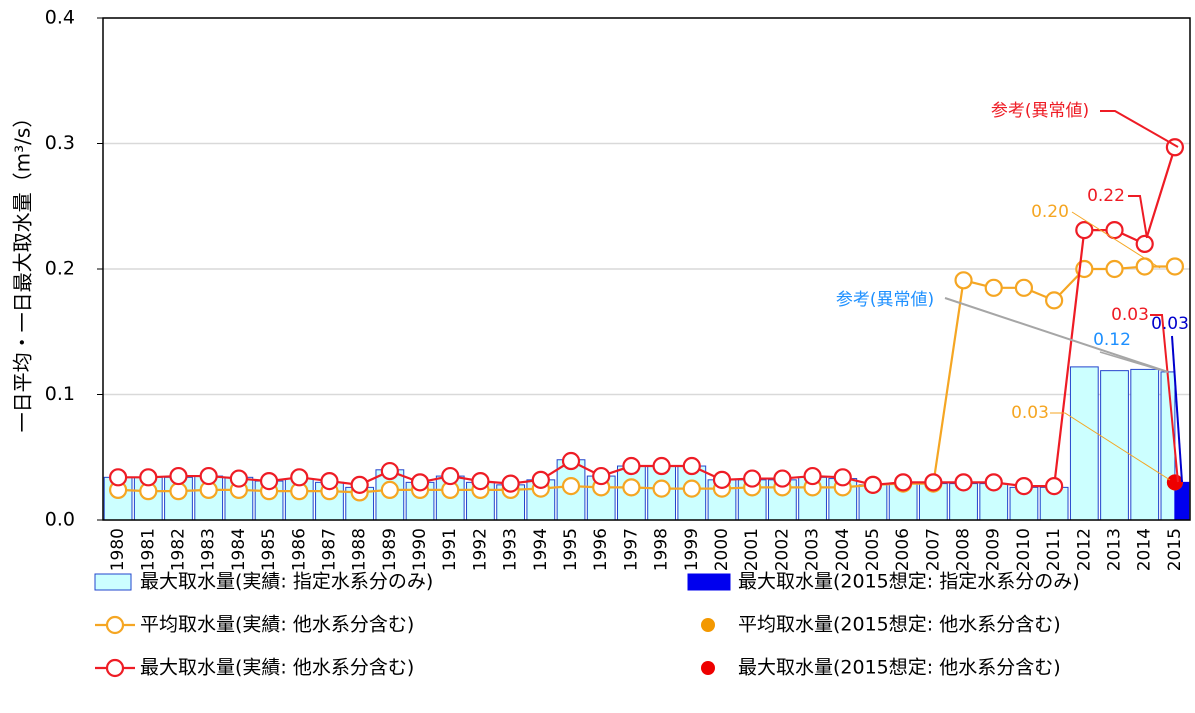 This screenshot has width=1195, height=713. Describe the element at coordinates (903, 549) in the screenshot. I see `x-tick-label: 2006` at that location.